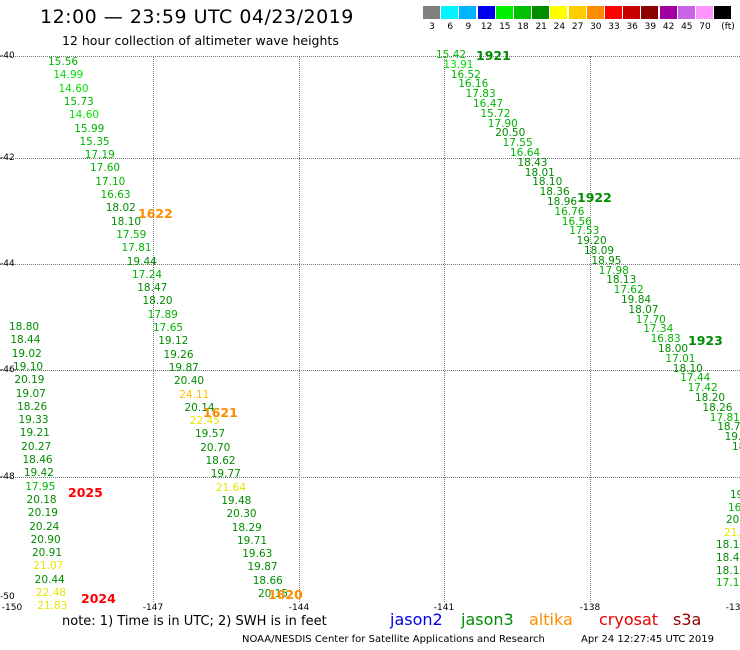 This screenshot has width=740, height=650. I want to click on wave-height-value: 16.52, so click(465, 74).